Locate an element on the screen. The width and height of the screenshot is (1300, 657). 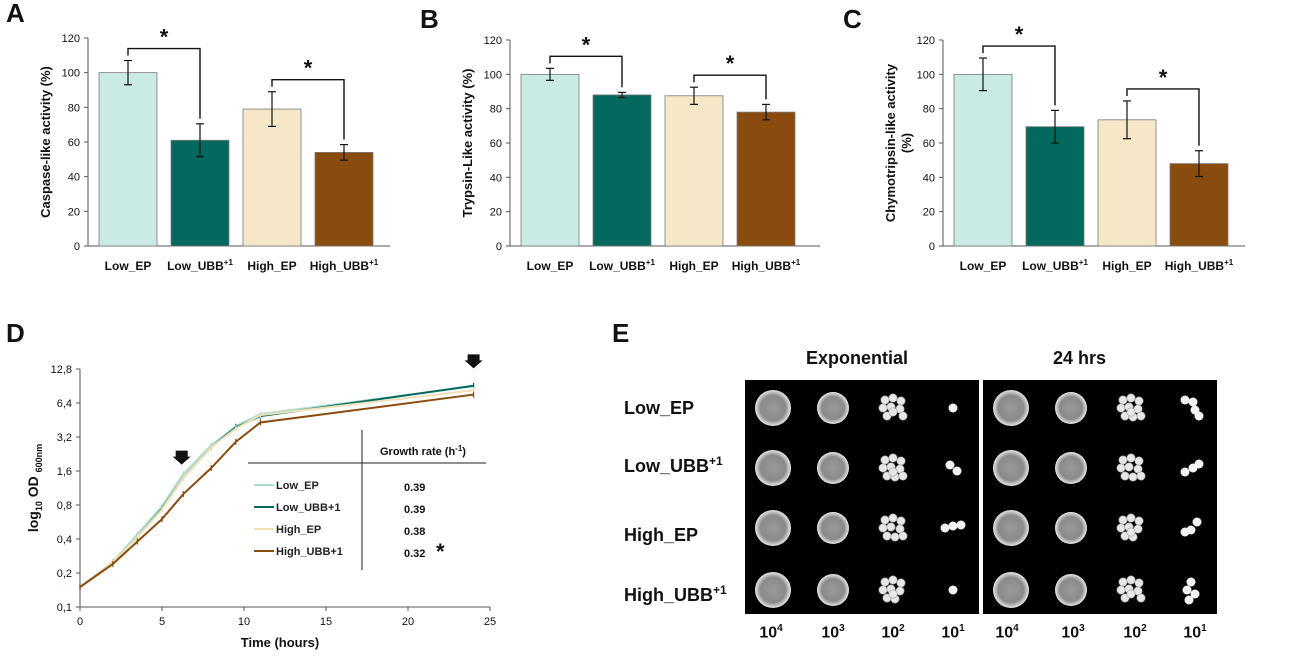
y-tick-label: 6,4 is located at coordinates (64, 404).